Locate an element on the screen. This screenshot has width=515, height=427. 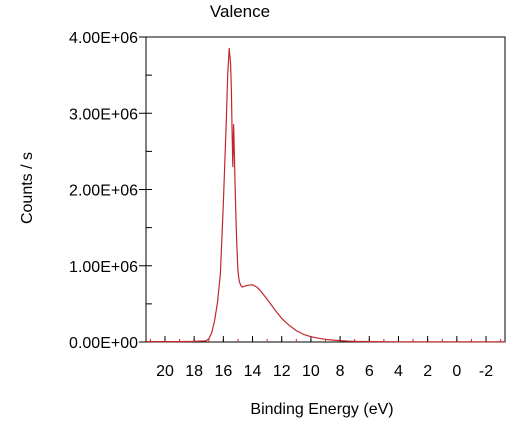
y-tick-label: 4.00E+06 is located at coordinates (103, 38).